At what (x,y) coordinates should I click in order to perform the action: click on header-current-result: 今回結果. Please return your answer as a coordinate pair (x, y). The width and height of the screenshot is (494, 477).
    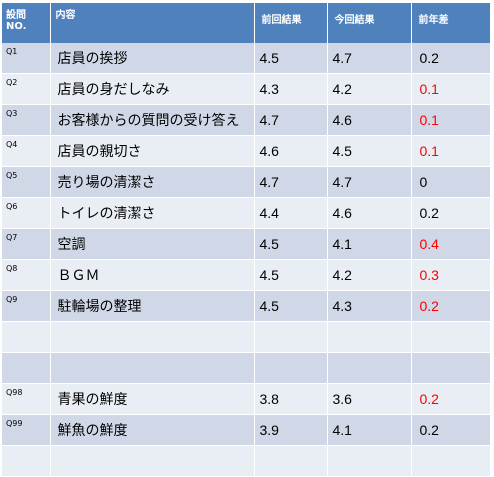
    Looking at the image, I should click on (369, 23).